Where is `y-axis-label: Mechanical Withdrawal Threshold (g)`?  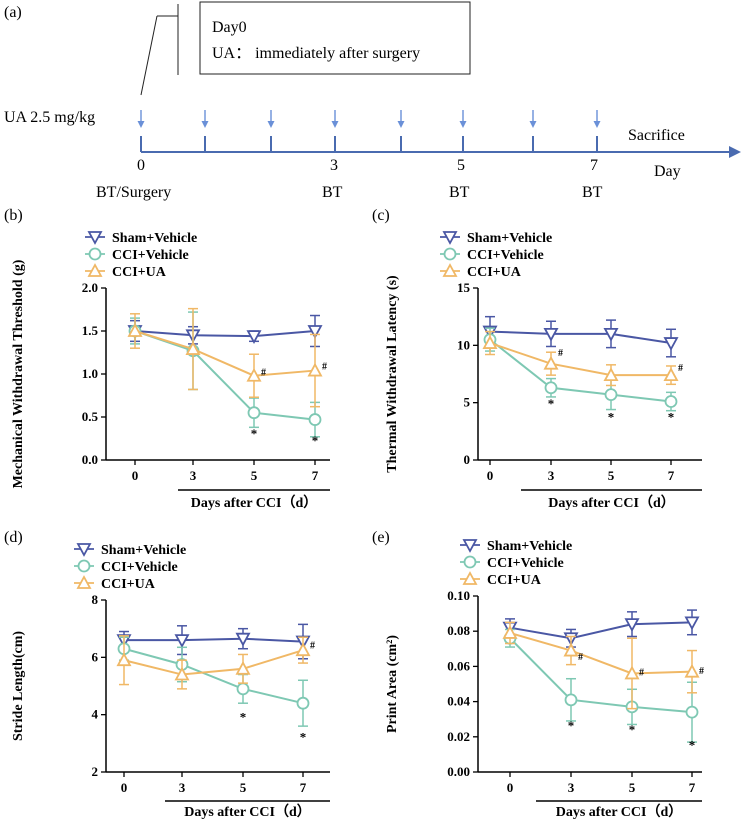
y-axis-label: Mechanical Withdrawal Threshold (g) is located at coordinates (18, 373).